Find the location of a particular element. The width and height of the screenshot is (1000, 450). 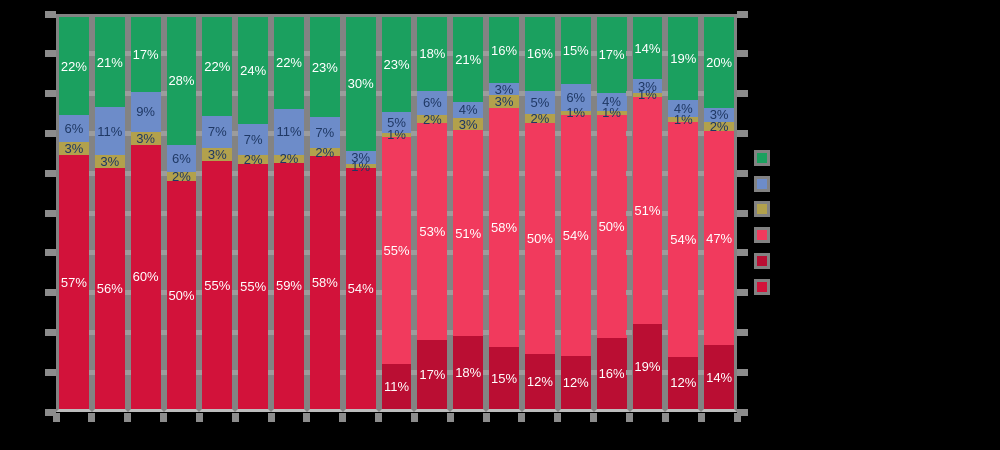

bar-segment-pink: 51% is located at coordinates (647, 211).